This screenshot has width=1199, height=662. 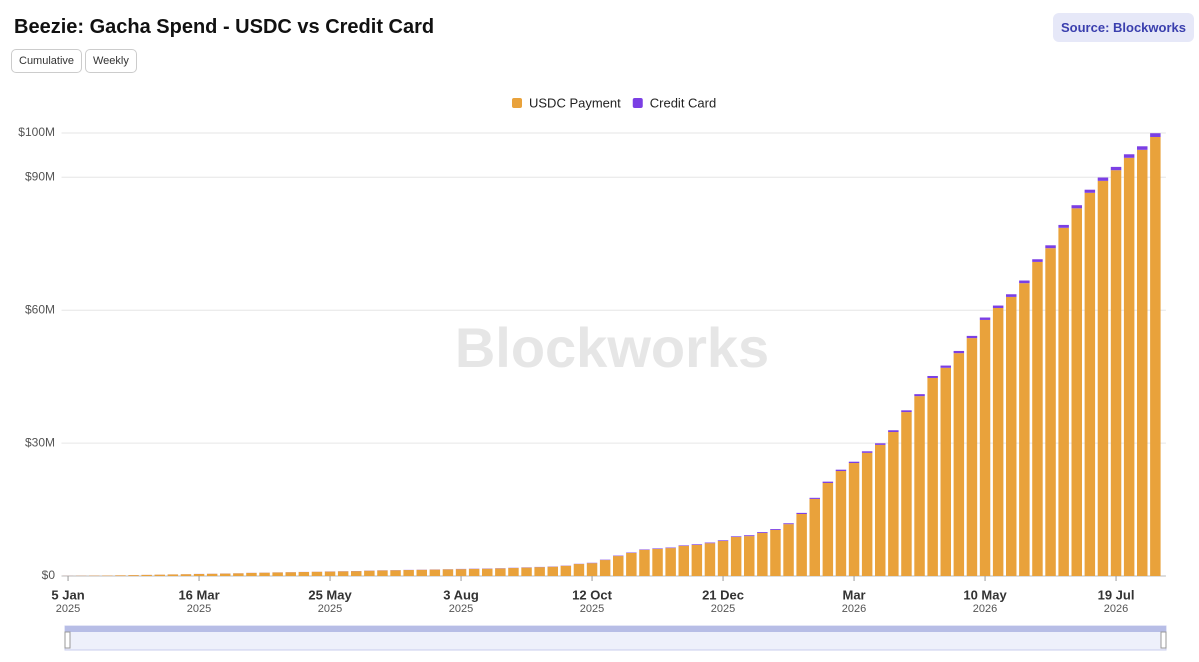 What do you see at coordinates (67, 594) in the screenshot?
I see `x-tick-label: 5 Jan` at bounding box center [67, 594].